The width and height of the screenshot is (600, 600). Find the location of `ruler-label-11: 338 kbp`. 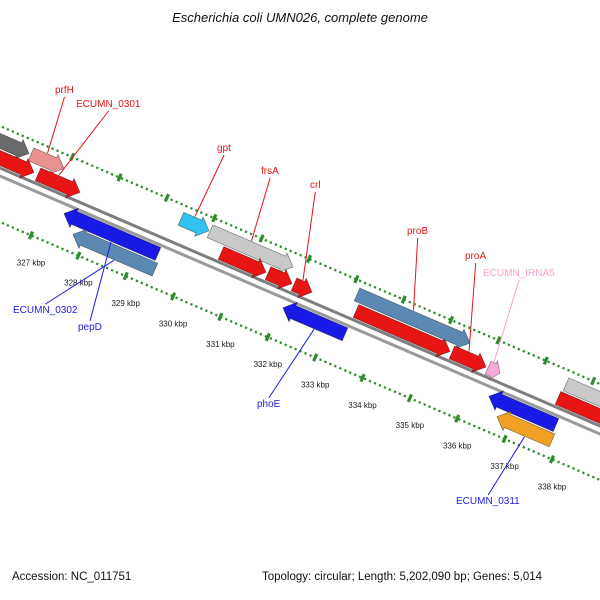

ruler-label-11: 338 kbp is located at coordinates (552, 486).